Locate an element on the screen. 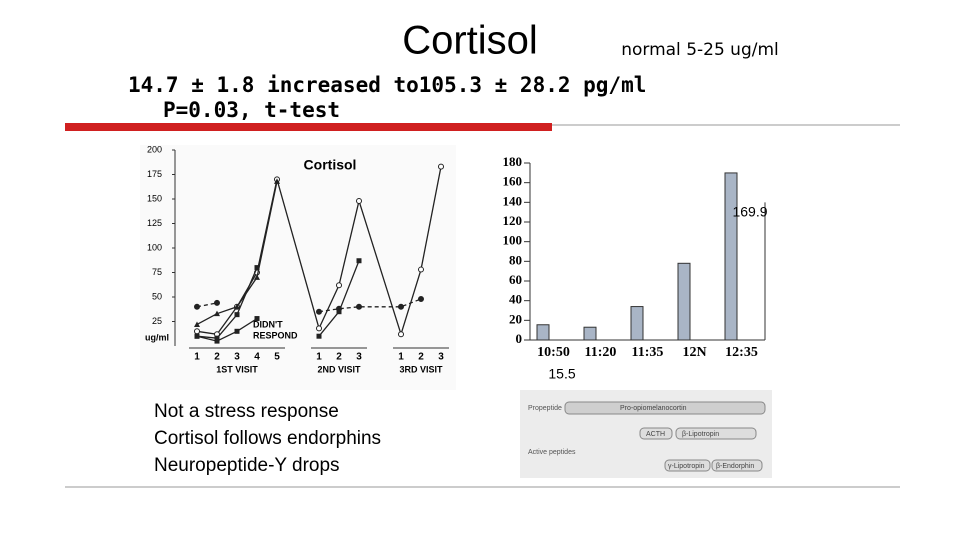 This screenshot has width=960, height=540. accent-bar is located at coordinates (308, 127).